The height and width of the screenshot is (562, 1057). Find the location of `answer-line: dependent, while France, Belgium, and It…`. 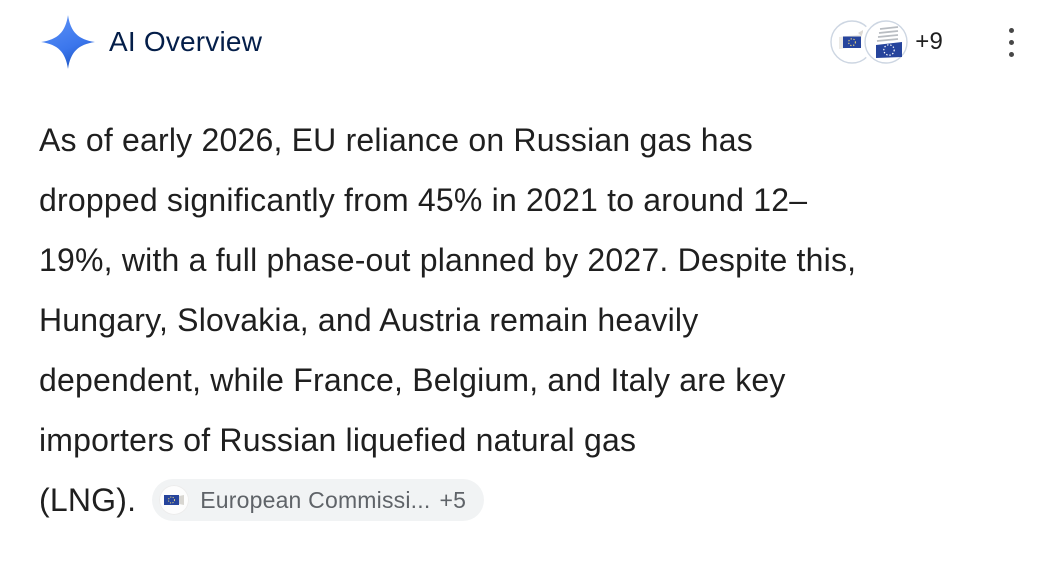

answer-line: dependent, while France, Belgium, and It… is located at coordinates (412, 380).